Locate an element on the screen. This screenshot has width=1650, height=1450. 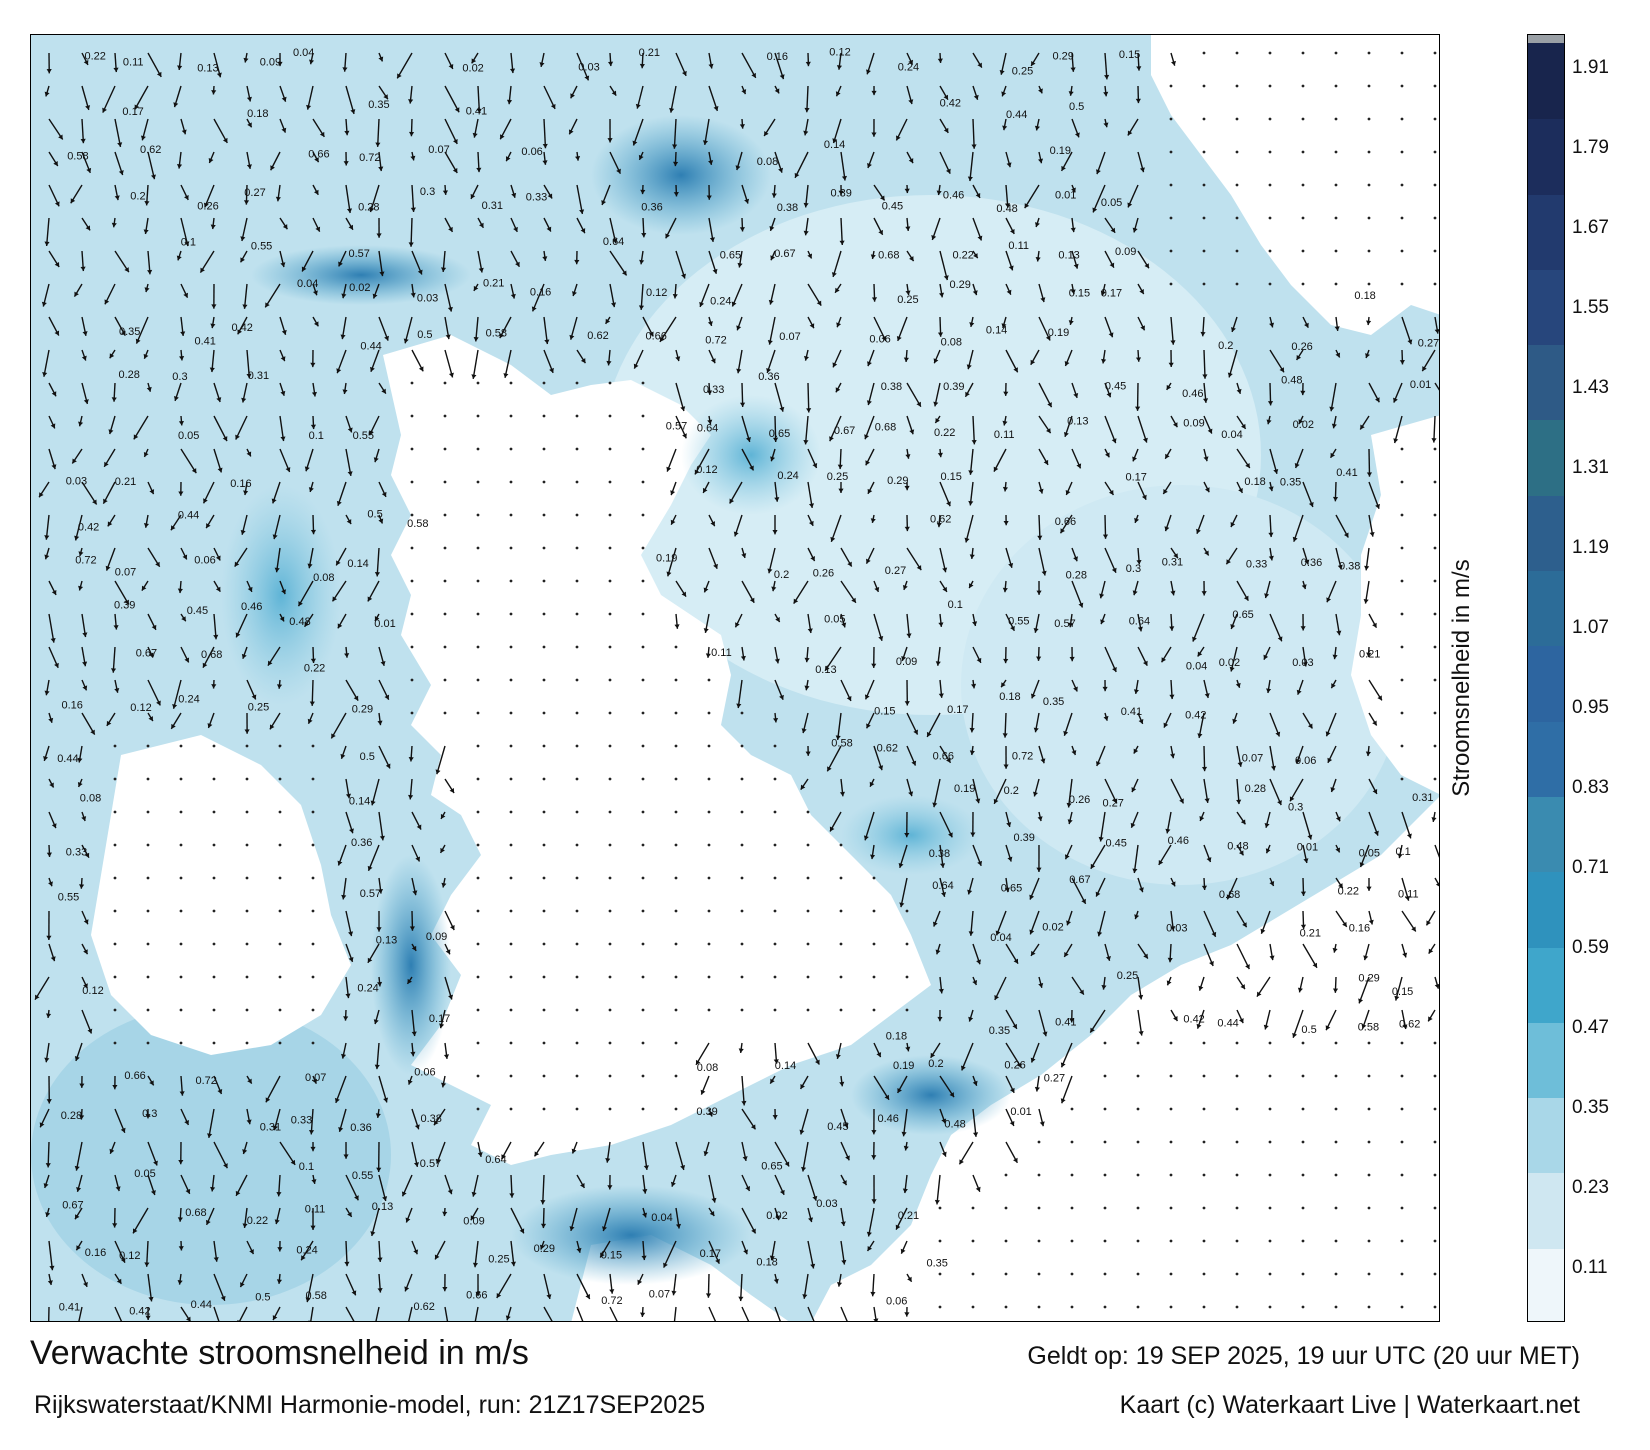
speed-value-label: 0.02 is located at coordinates (359, 288).